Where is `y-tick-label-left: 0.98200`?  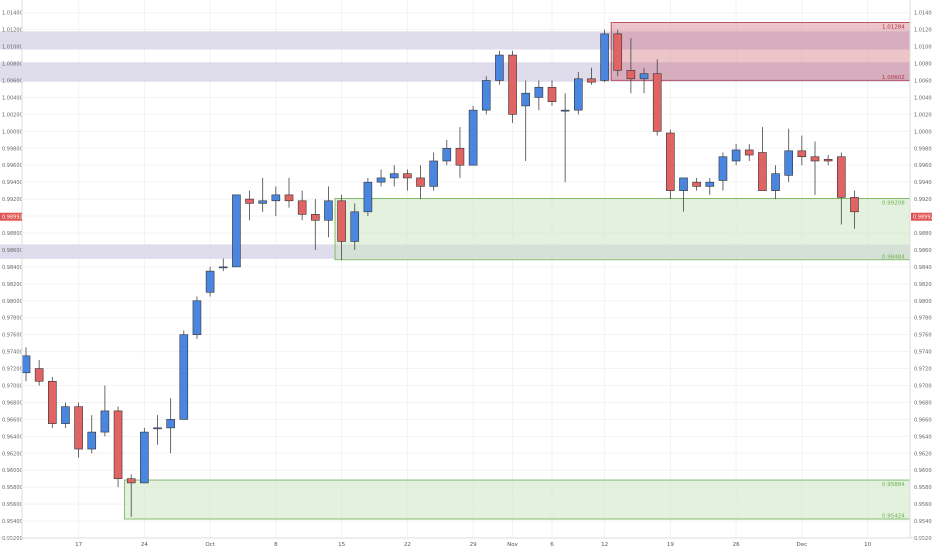
y-tick-label-left: 0.98200 is located at coordinates (12, 285).